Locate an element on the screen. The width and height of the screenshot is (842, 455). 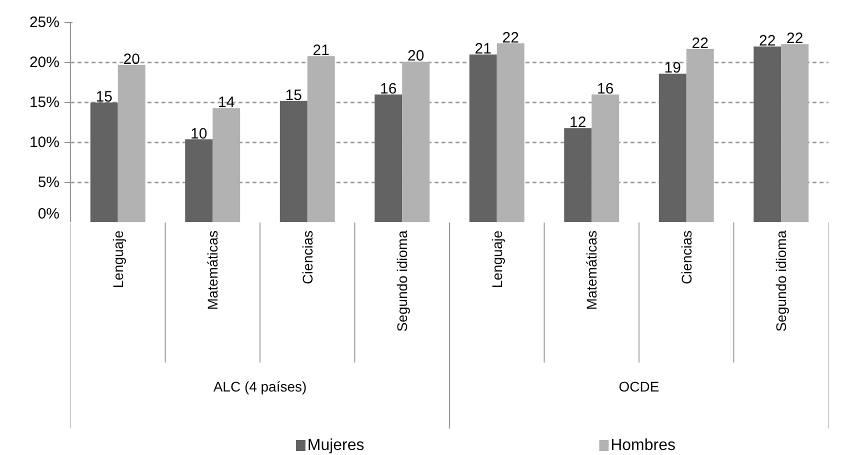
y-tick-label: 15% is located at coordinates (44, 102).